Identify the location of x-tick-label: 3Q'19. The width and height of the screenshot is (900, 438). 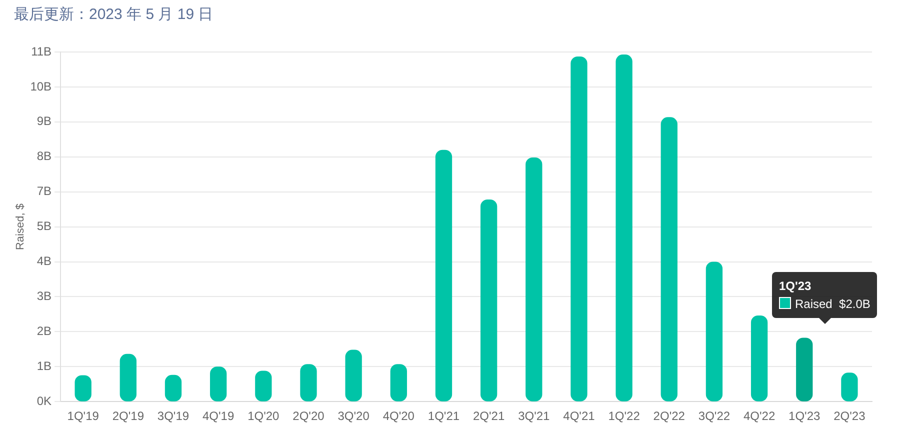
(173, 416).